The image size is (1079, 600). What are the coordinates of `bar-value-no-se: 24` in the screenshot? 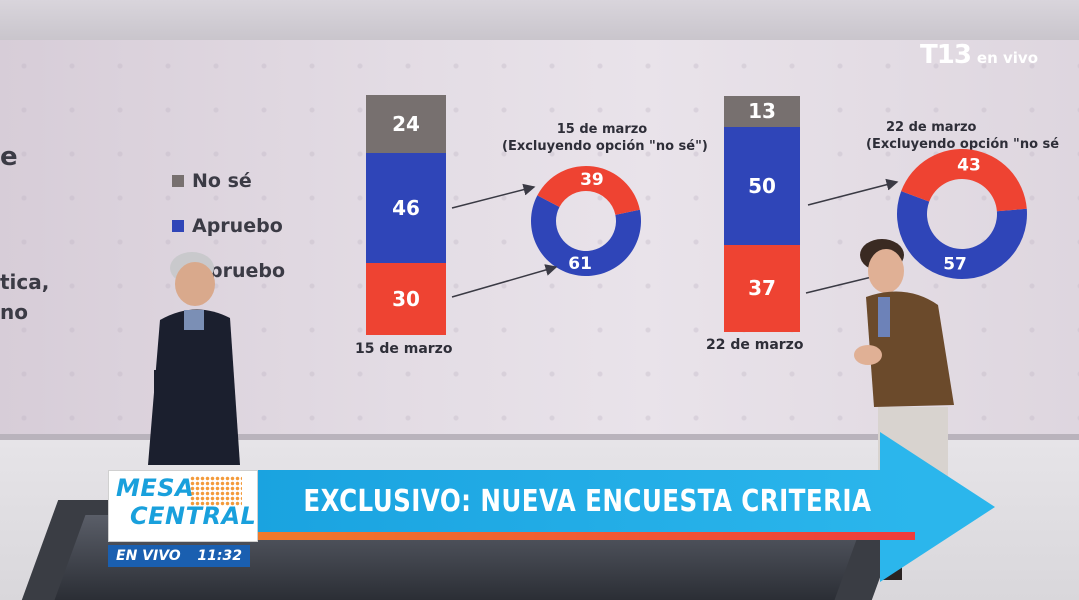 It's located at (406, 123).